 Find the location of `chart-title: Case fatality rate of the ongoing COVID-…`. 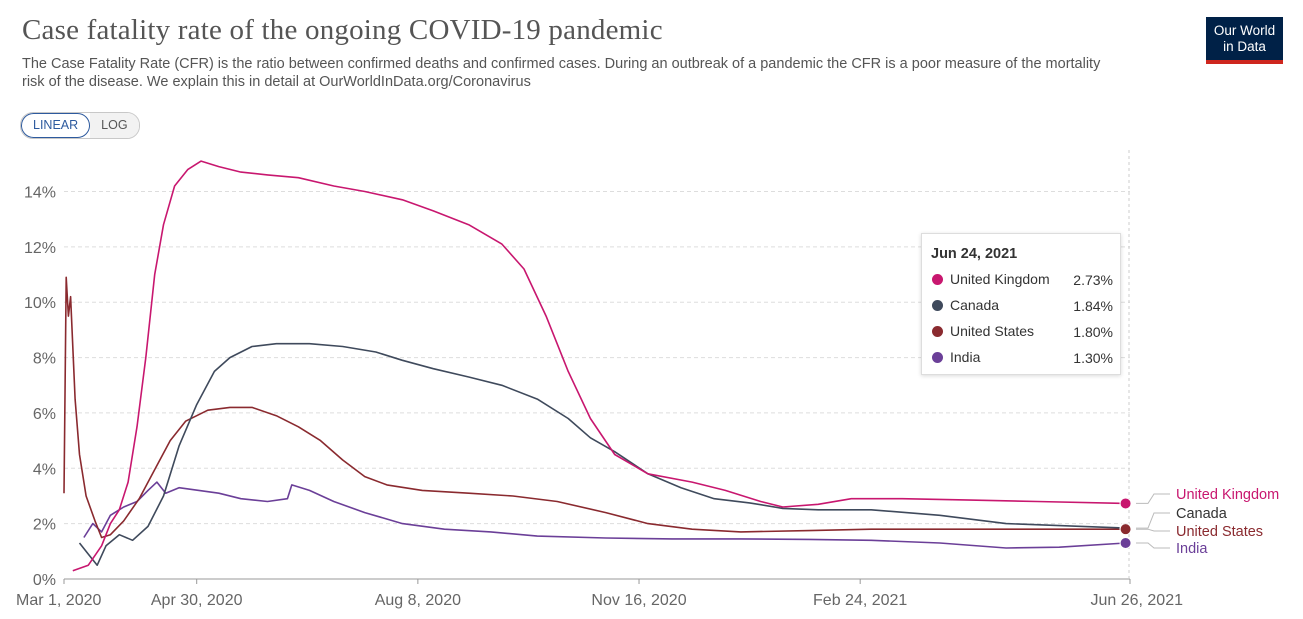

chart-title: Case fatality rate of the ongoing COVID-… is located at coordinates (342, 30).